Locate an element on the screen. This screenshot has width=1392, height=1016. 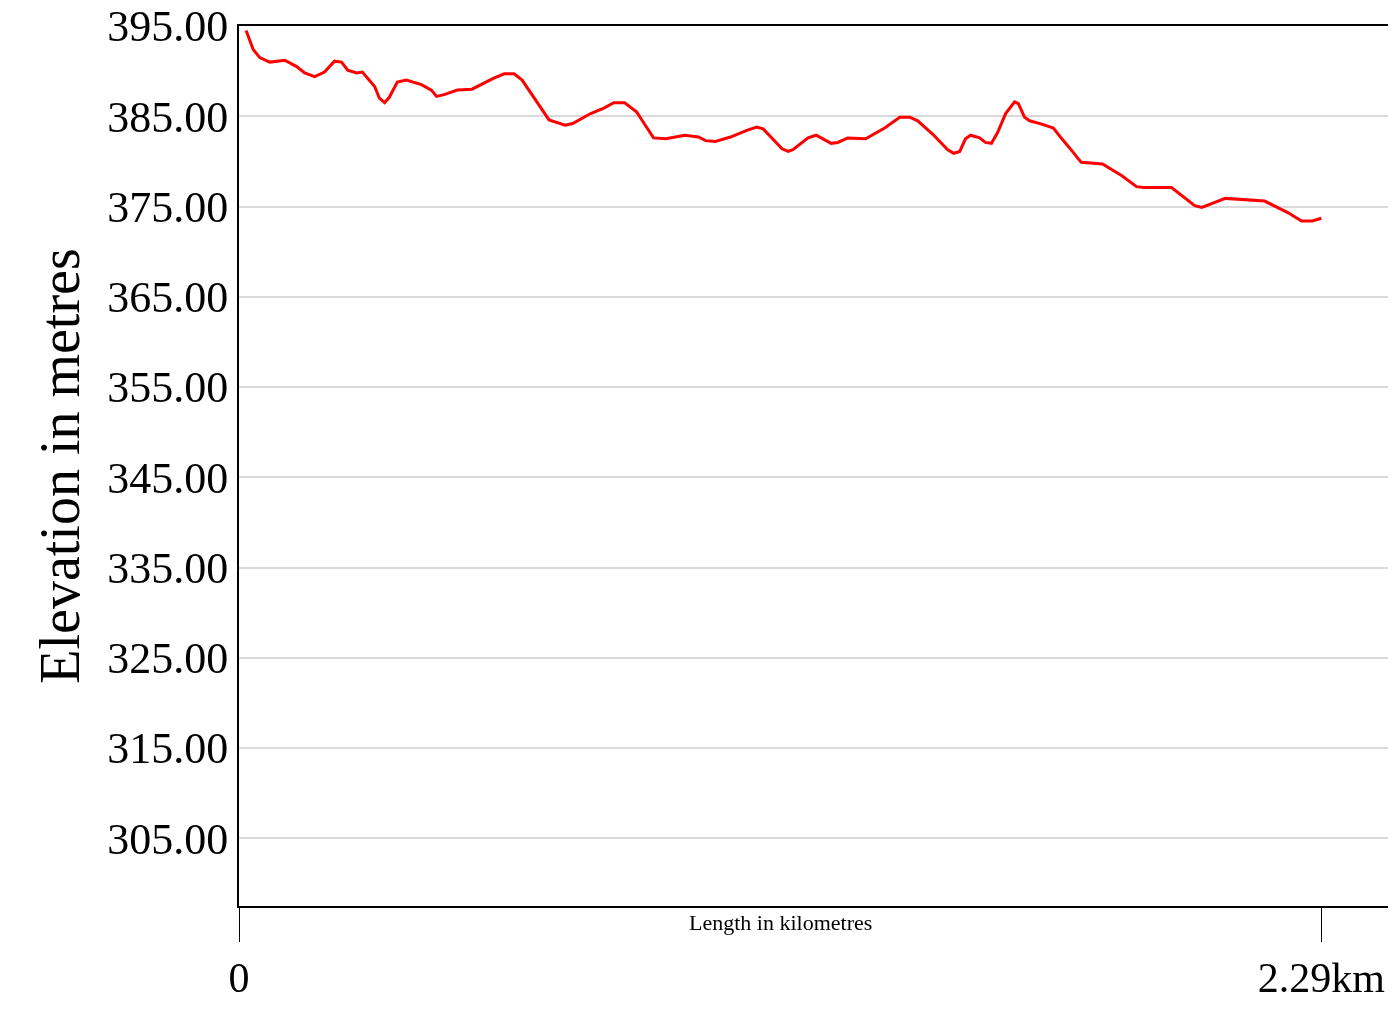
y-tick-label: 365.00 is located at coordinates (168, 298).